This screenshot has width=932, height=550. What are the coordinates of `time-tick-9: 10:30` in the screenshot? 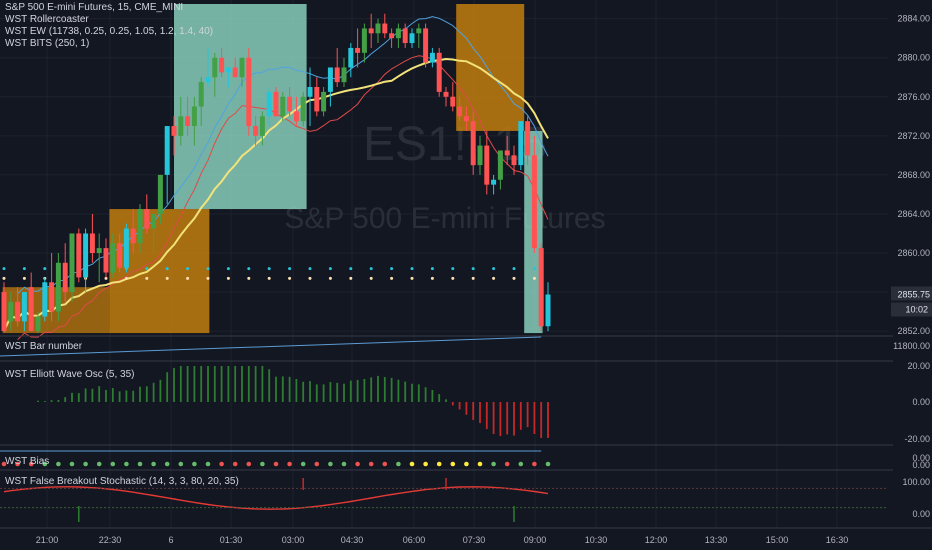 It's located at (596, 540).